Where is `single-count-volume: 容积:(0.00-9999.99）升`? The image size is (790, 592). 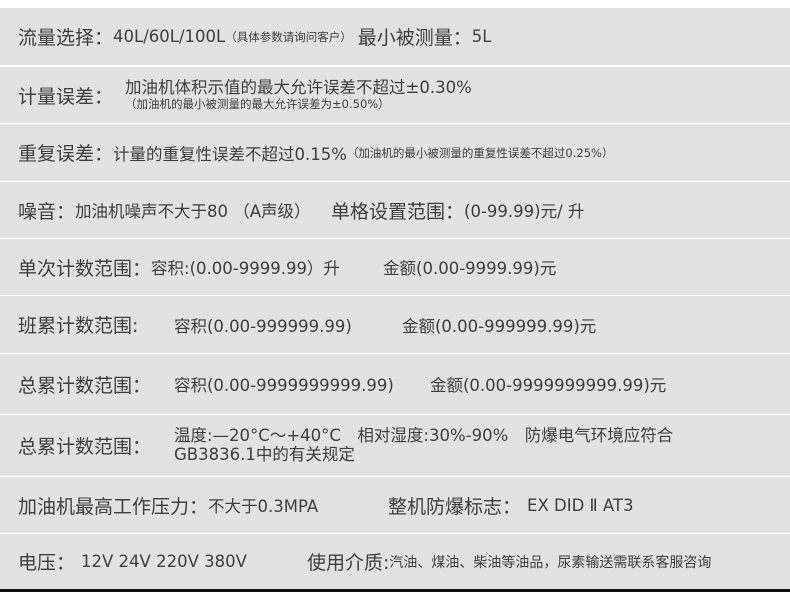
single-count-volume: 容积:(0.00-9999.99）升 is located at coordinates (245, 268).